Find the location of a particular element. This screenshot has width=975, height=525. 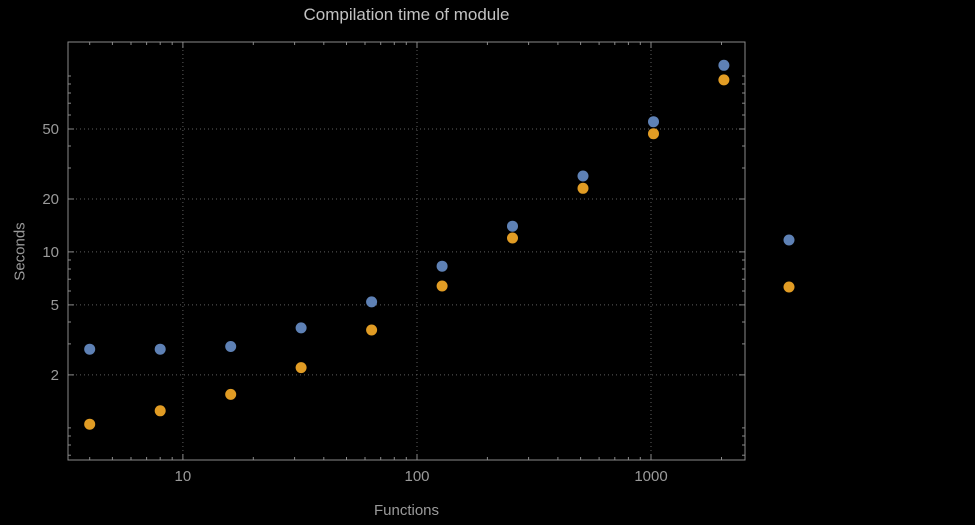

y-tick-label: 2 is located at coordinates (55, 375).